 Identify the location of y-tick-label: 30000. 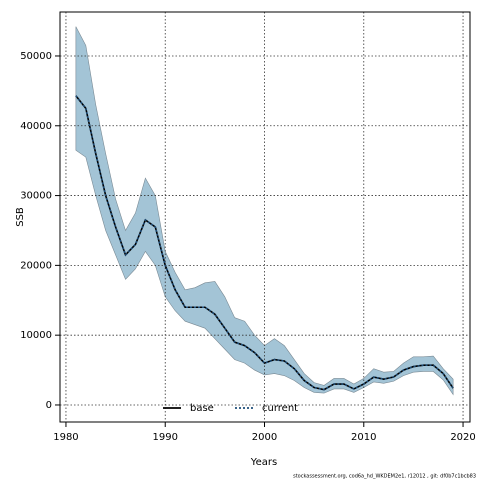
(36, 196).